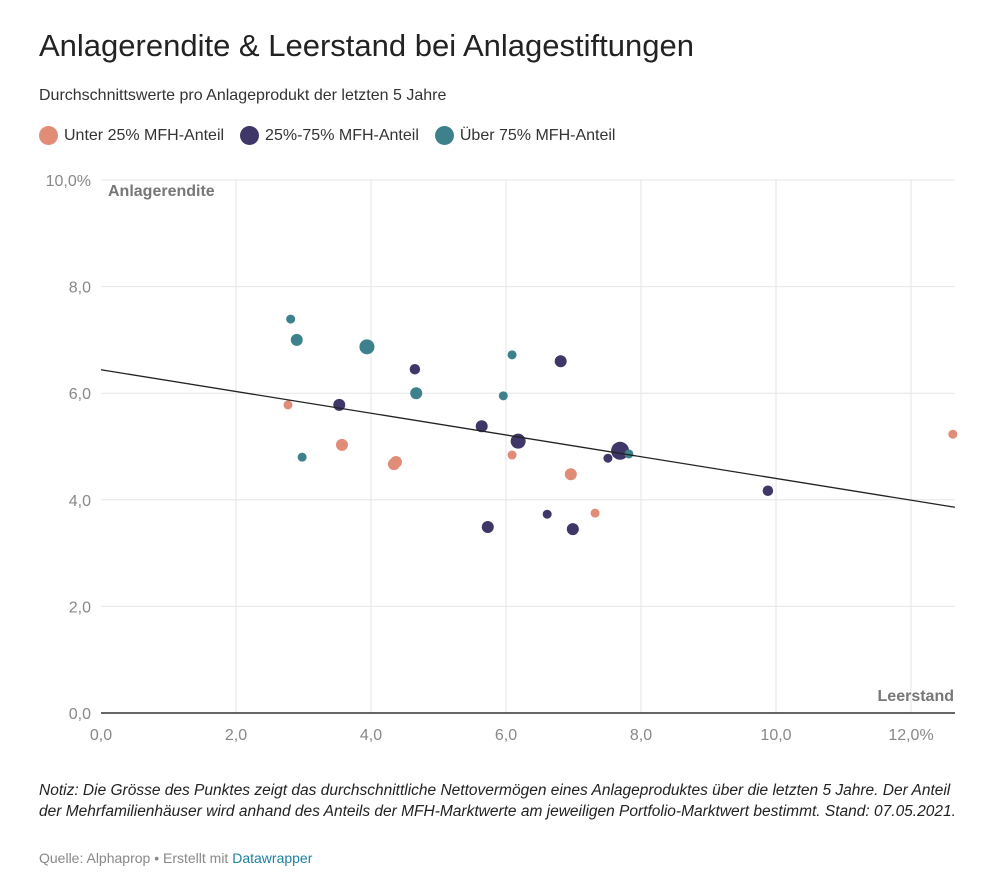 This screenshot has height=877, width=1000. I want to click on legend-label: Über 75% MFH-Anteil, so click(537, 135).